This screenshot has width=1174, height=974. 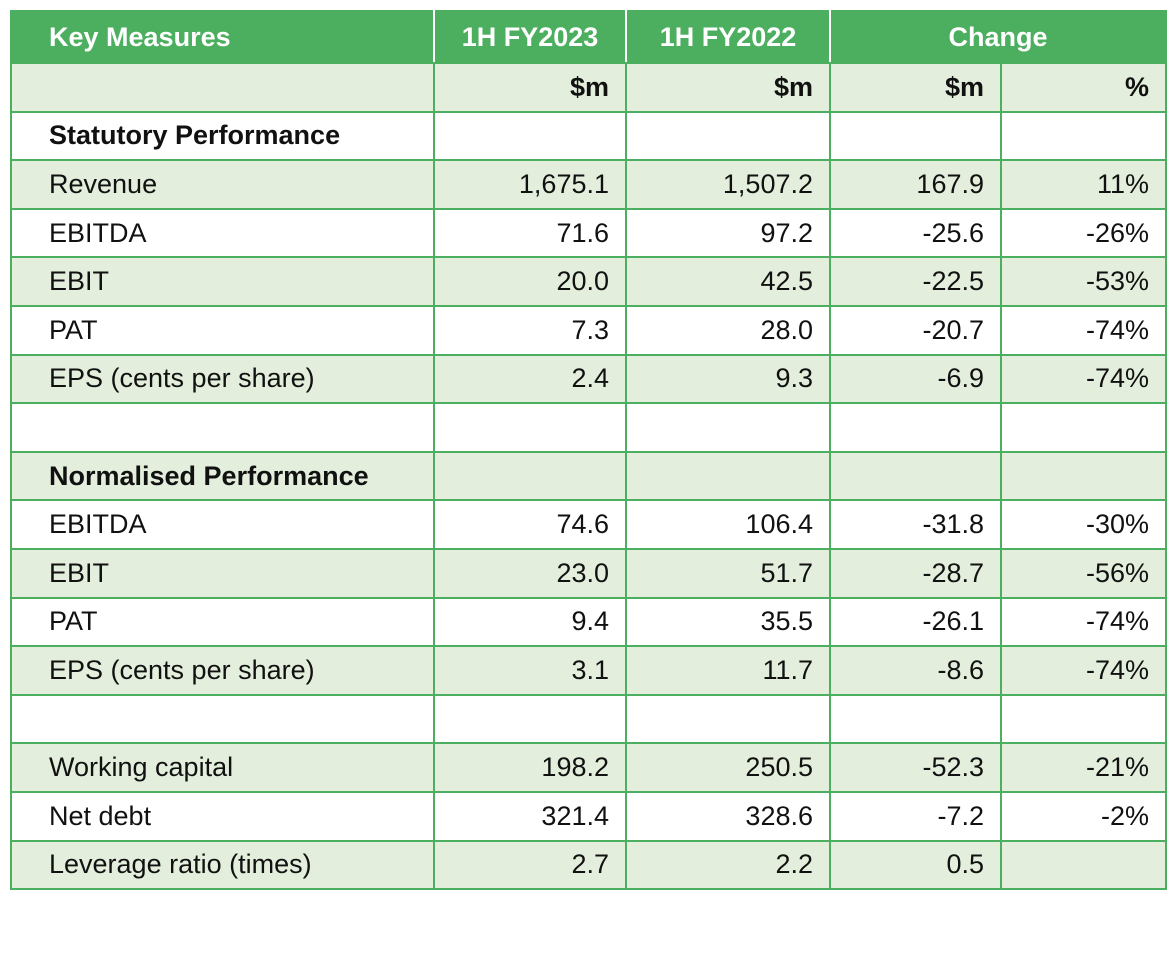 I want to click on table-row: EBIT 23.0 51.7 -28.7 -56%, so click(x=589, y=573).